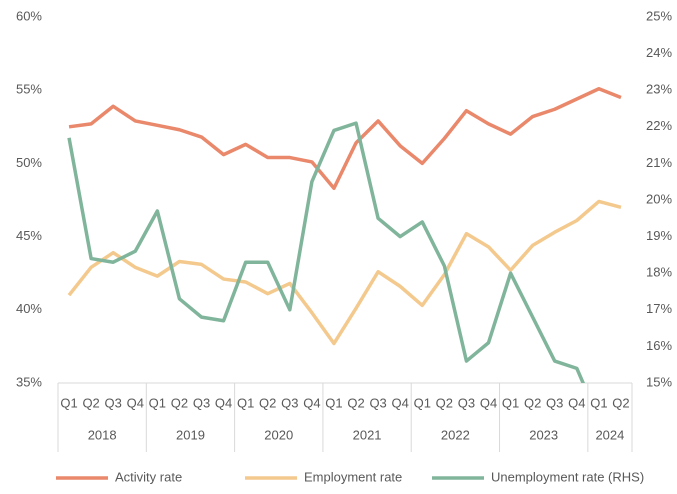 This screenshot has width=677, height=494. I want to click on y2-tick-label: 18%, so click(659, 272).